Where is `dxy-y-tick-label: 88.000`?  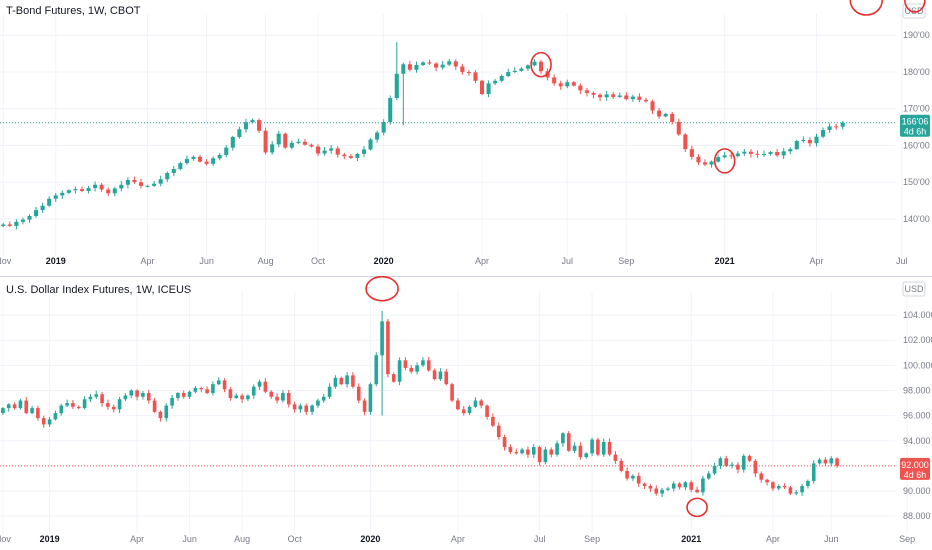 dxy-y-tick-label: 88.000 is located at coordinates (917, 516).